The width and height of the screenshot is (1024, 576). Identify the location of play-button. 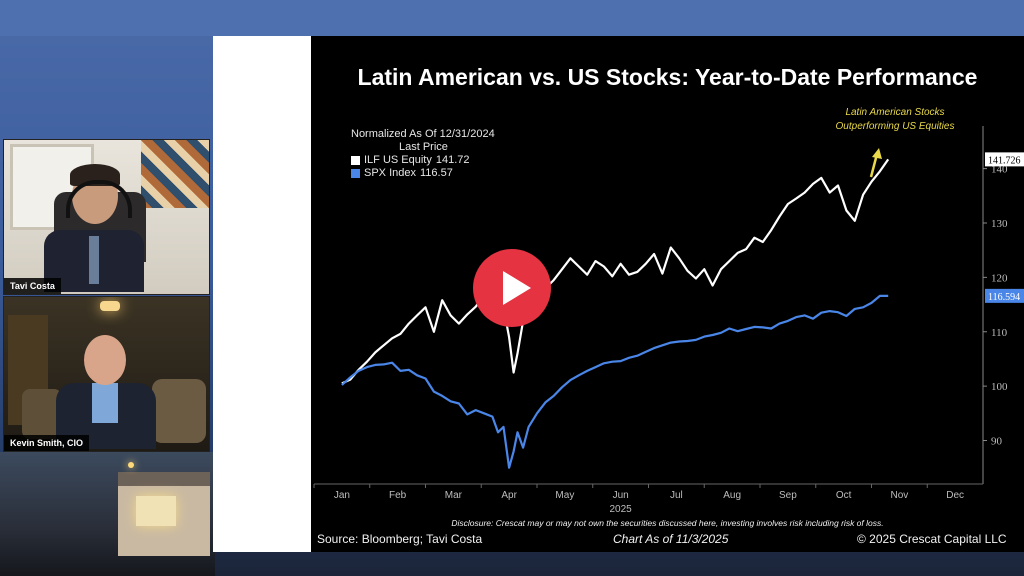
(512, 288).